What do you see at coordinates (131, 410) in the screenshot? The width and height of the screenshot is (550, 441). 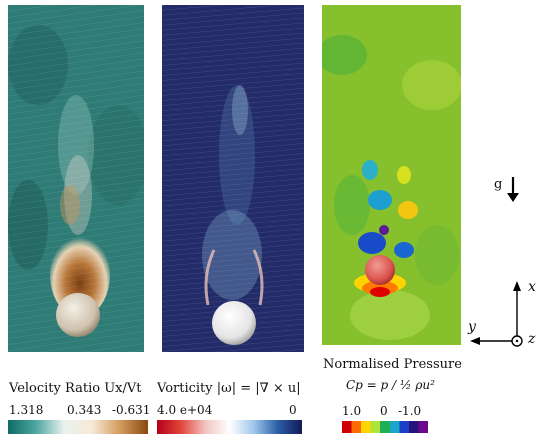 I see `velocity-tick-min: -0.631` at bounding box center [131, 410].